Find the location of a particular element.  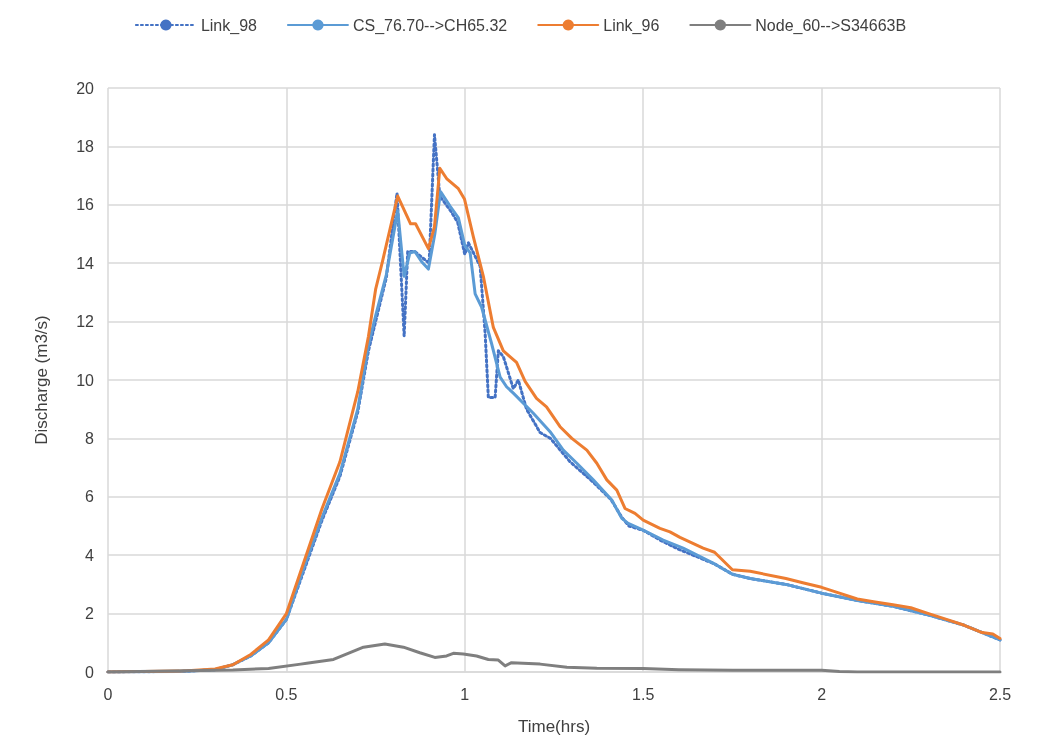

y-tick-label: 6 is located at coordinates (90, 497).